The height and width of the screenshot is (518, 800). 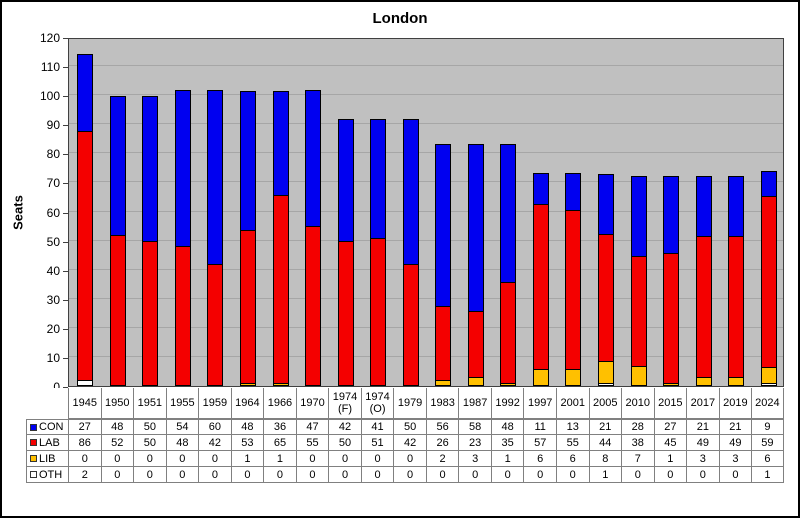 What do you see at coordinates (735, 403) in the screenshot?
I see `year-header-2019: 2019` at bounding box center [735, 403].